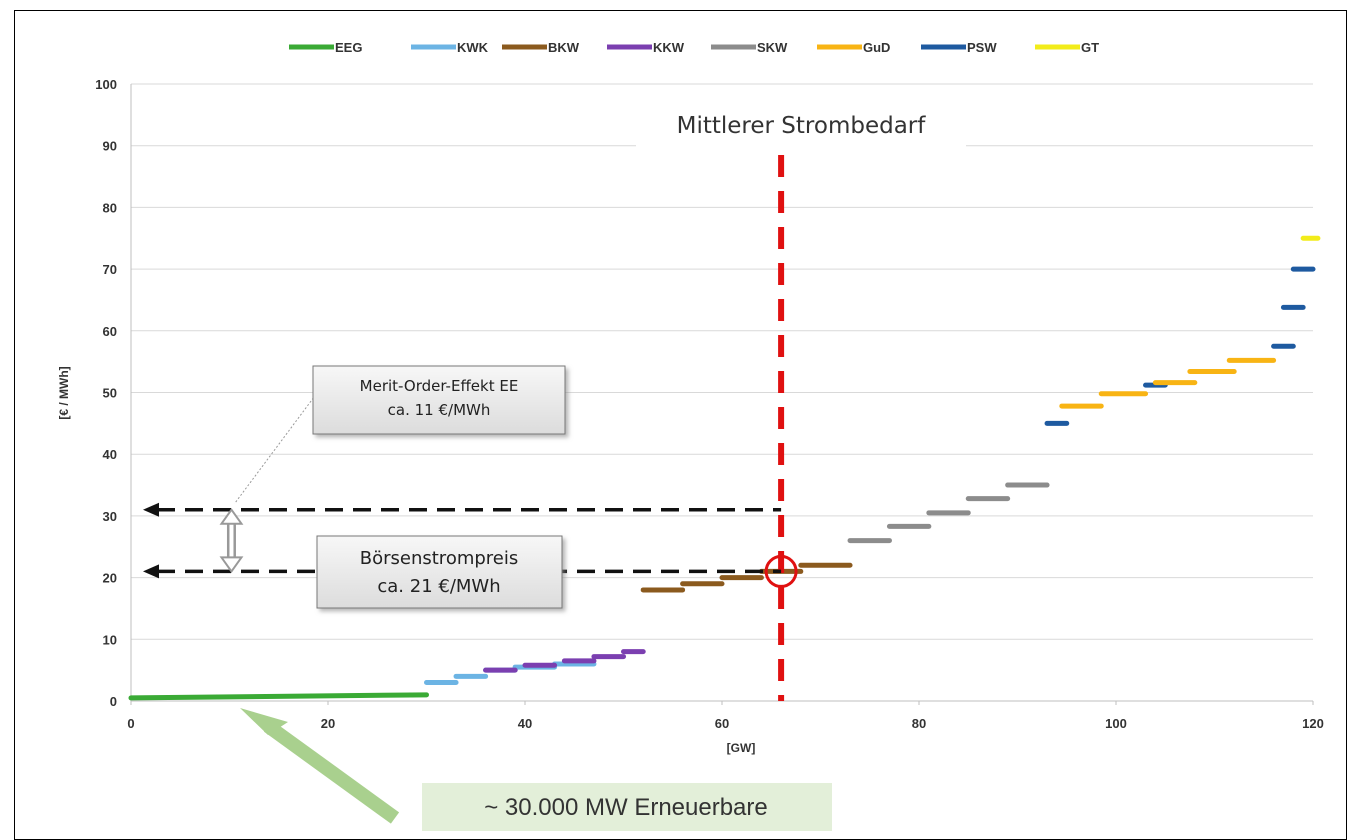 The height and width of the screenshot is (840, 1355). What do you see at coordinates (110, 516) in the screenshot?
I see `y-tick-30: 30` at bounding box center [110, 516].